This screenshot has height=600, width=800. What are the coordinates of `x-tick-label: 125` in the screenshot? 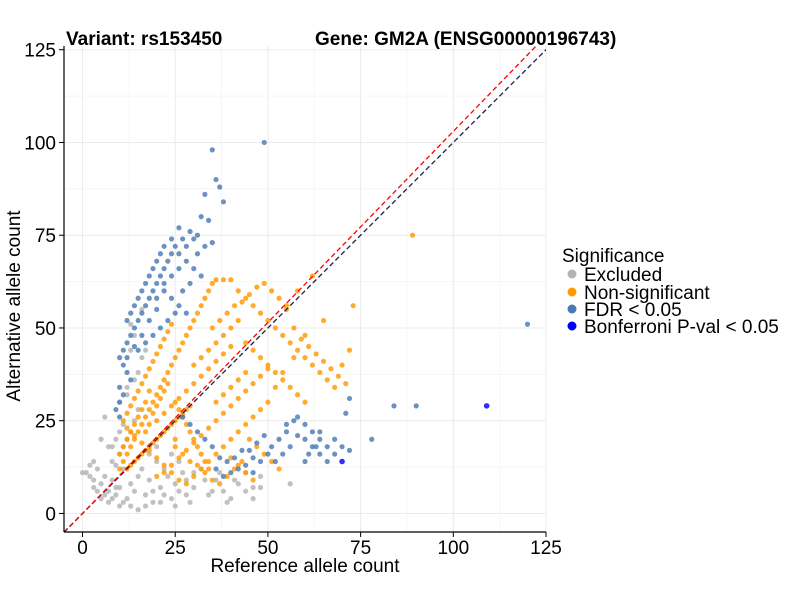 It's located at (546, 548).